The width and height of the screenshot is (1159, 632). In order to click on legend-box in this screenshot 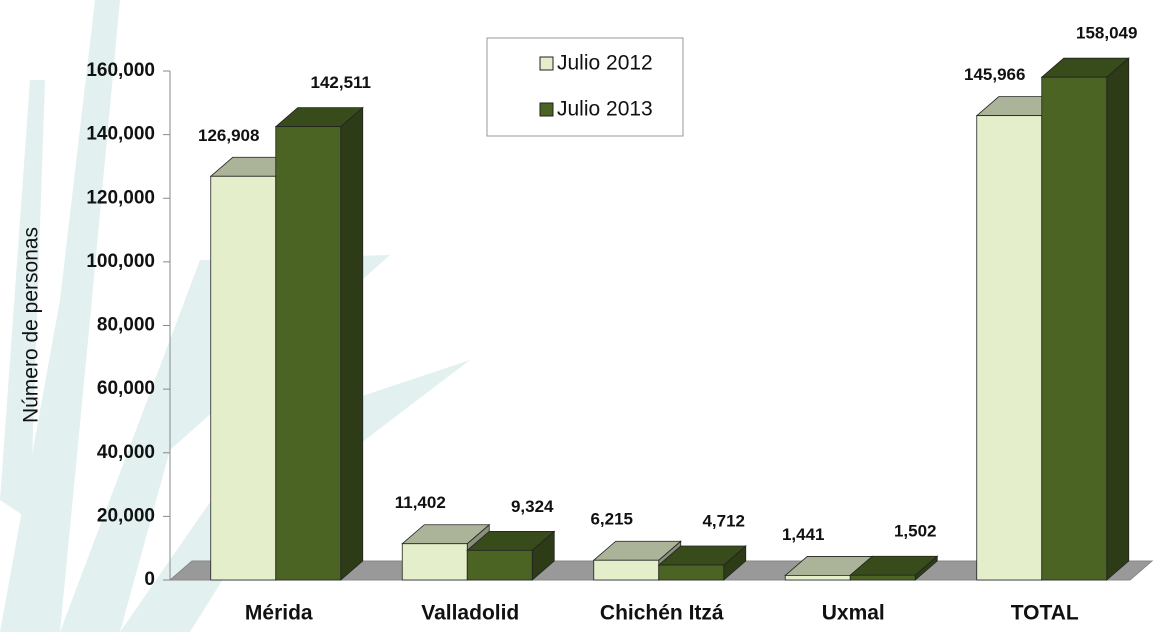, I will do `click(585, 87)`.